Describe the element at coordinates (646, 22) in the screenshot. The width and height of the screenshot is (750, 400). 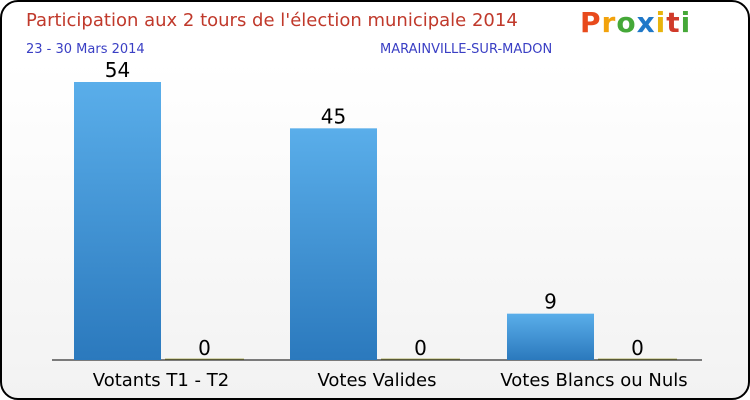
I see `logo-letter: x` at that location.